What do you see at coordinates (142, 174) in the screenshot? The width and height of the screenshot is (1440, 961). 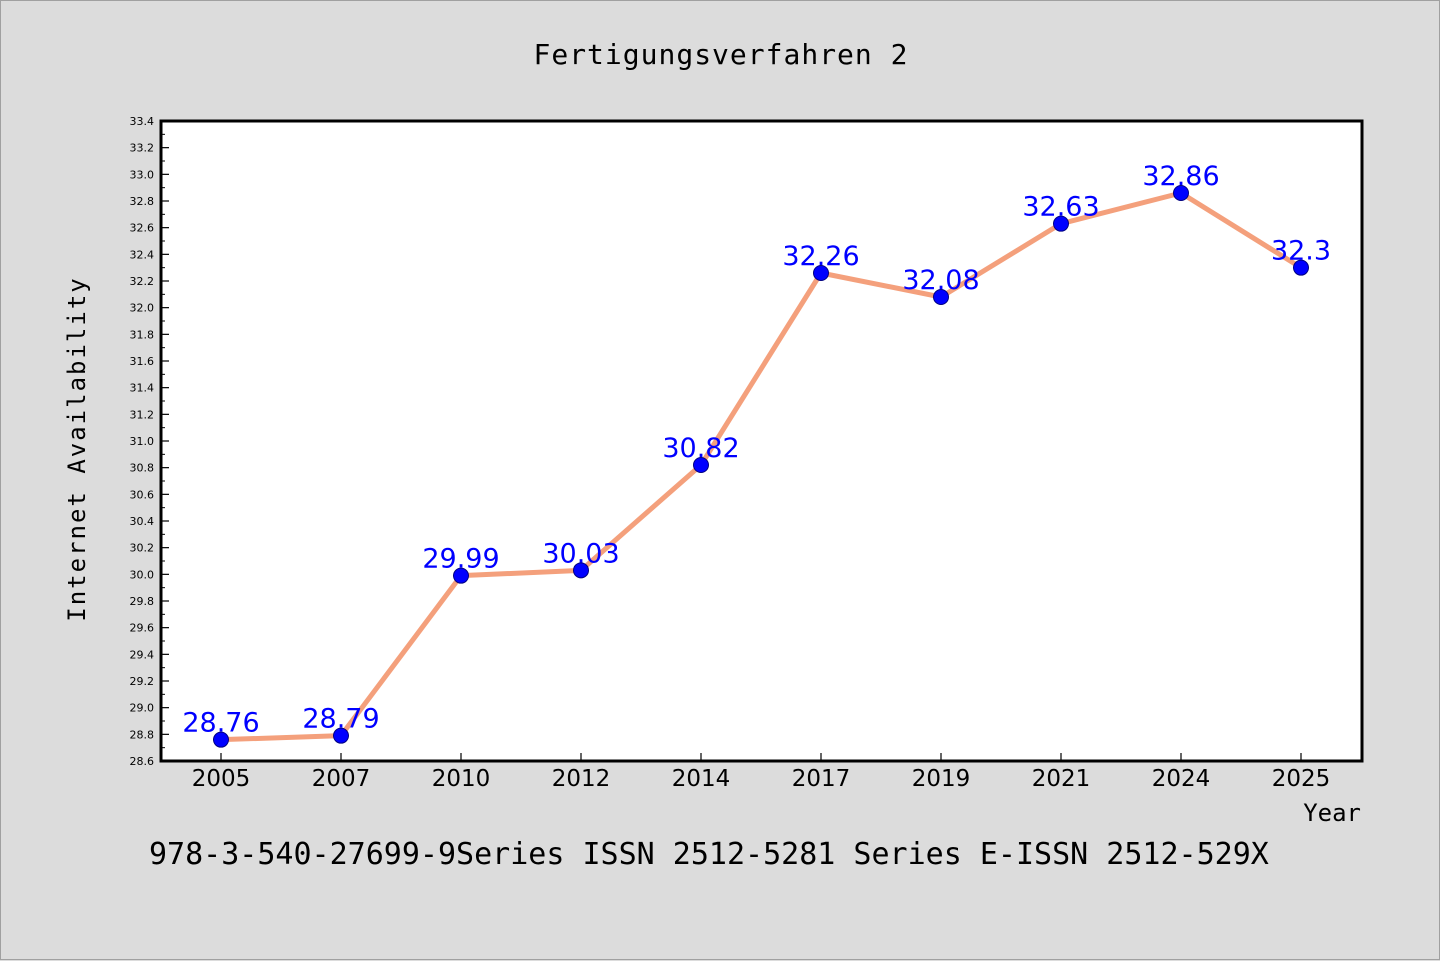 I see `y-tick-label: 33.0` at bounding box center [142, 174].